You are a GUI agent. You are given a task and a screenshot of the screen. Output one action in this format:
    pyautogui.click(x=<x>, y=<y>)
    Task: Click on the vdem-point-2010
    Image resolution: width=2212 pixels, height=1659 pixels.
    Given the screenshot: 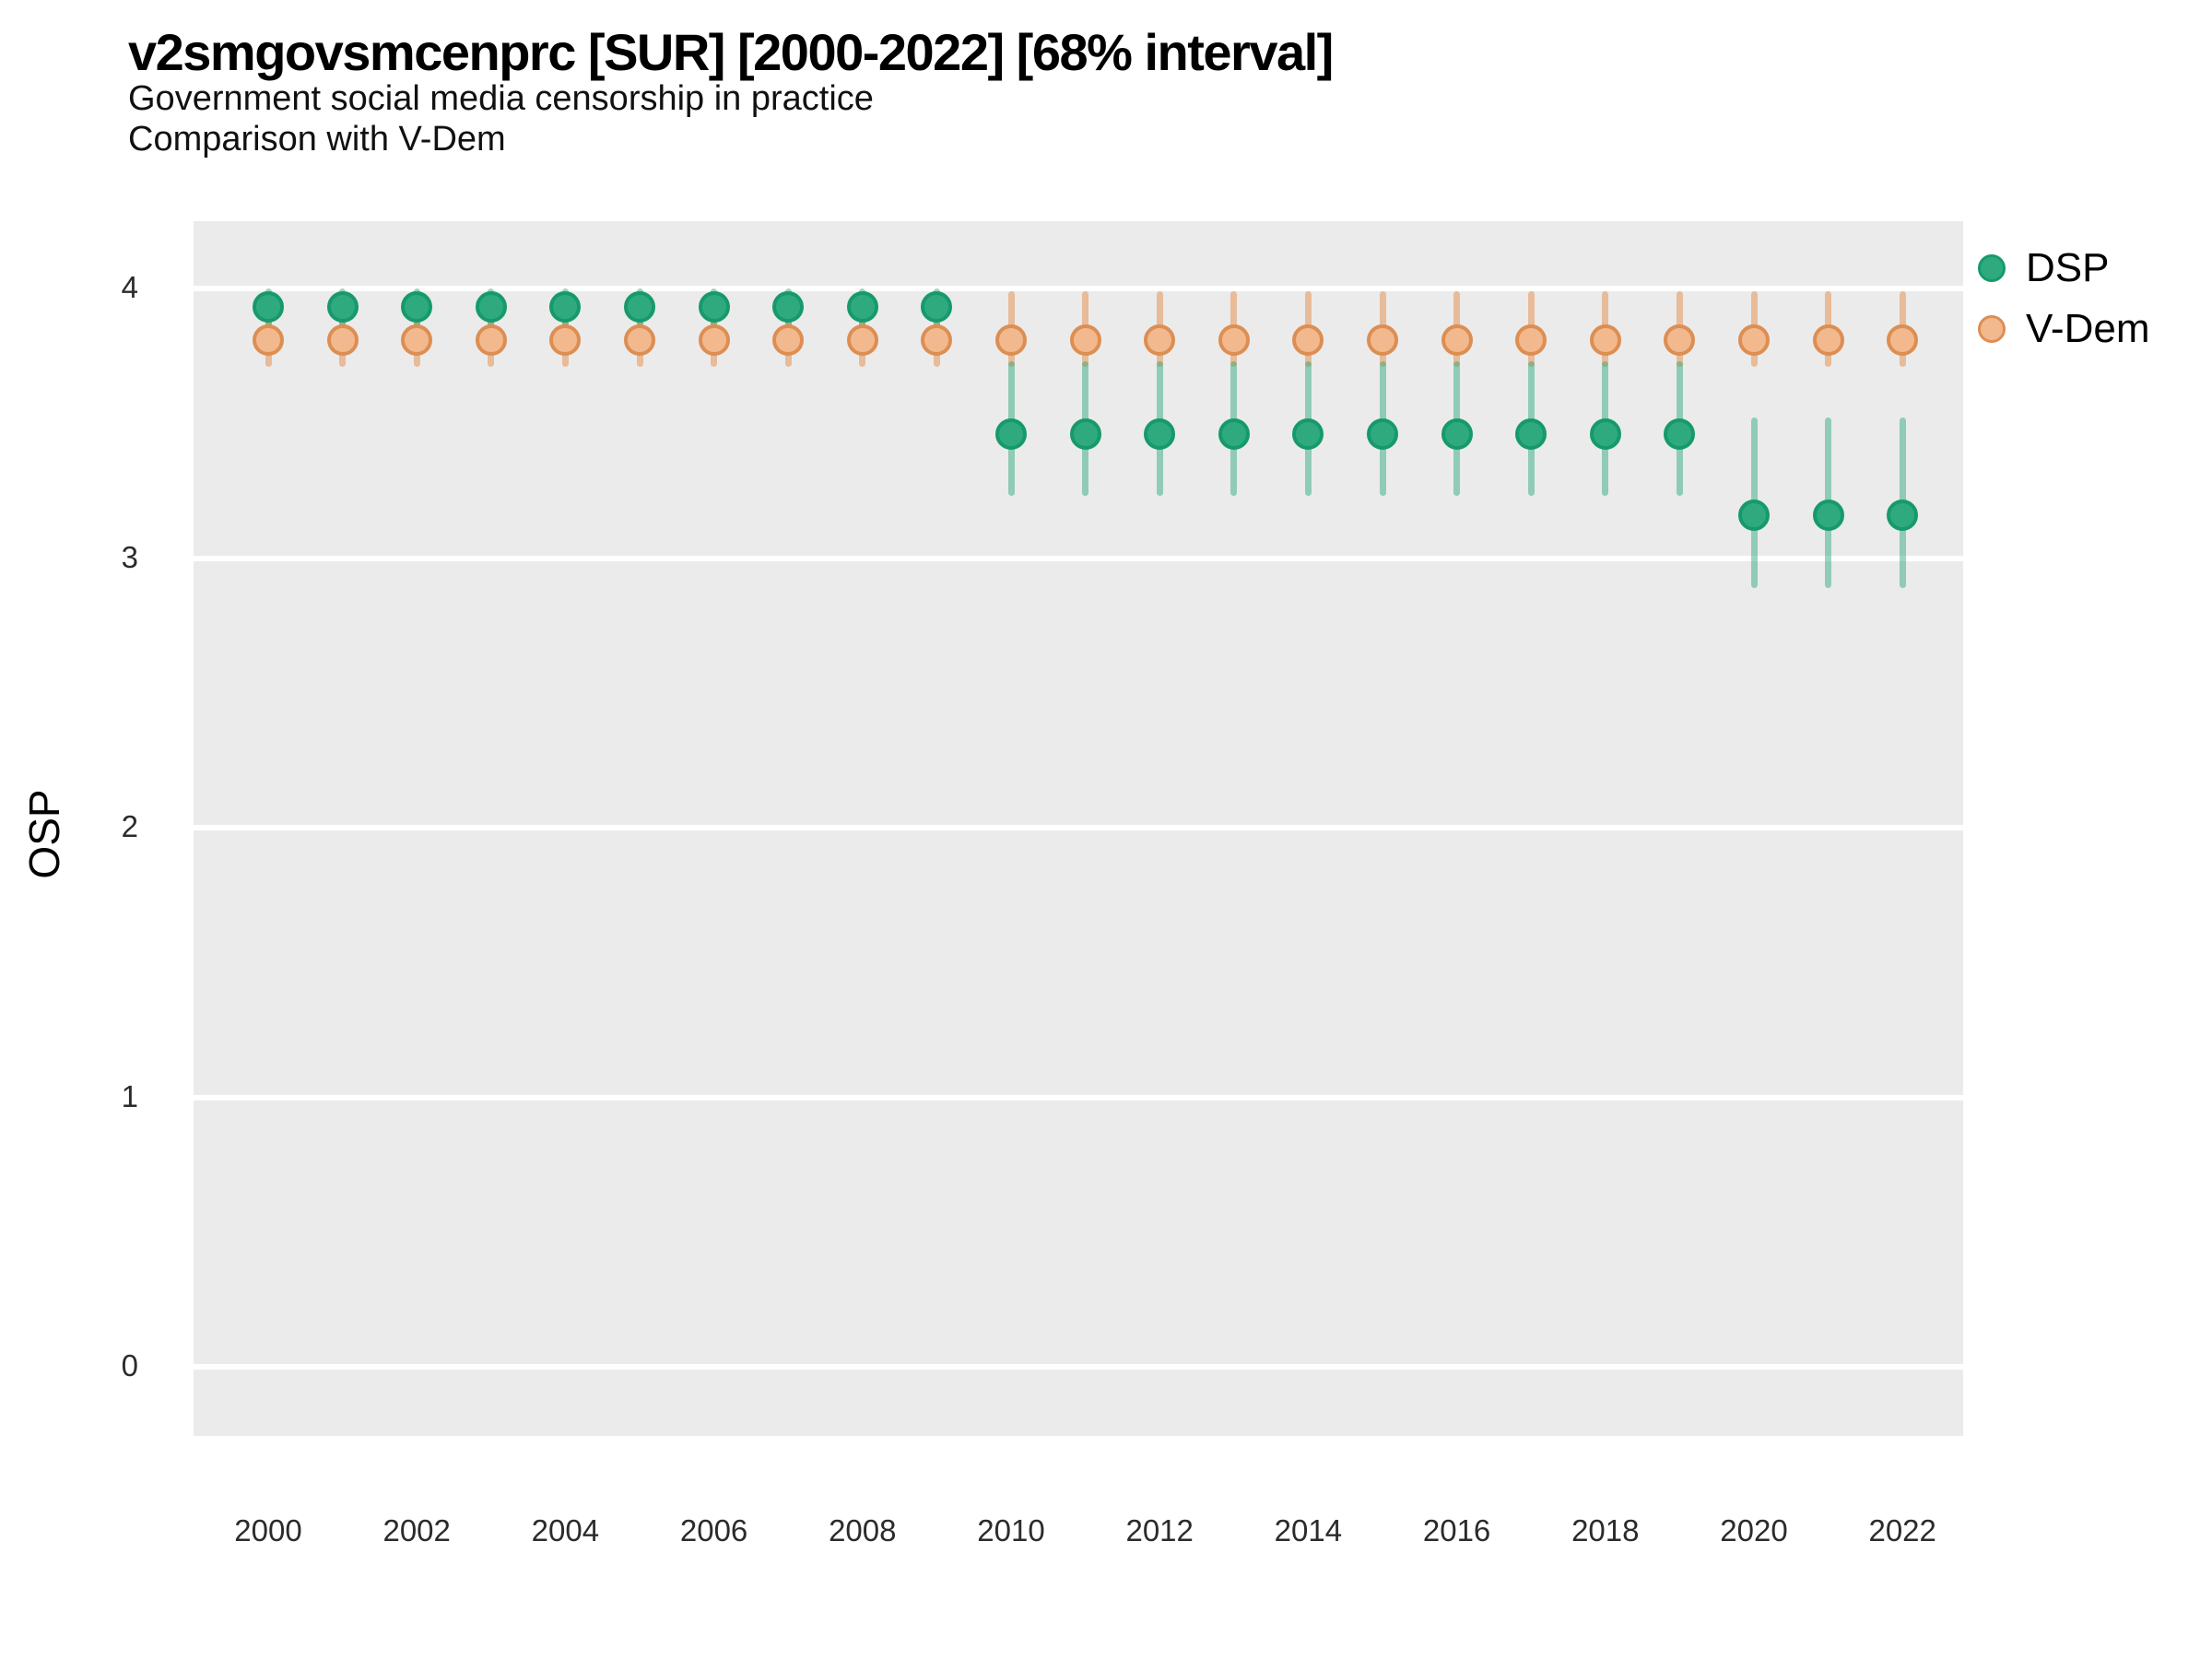 What is the action you would take?
    pyautogui.click(x=1011, y=340)
    